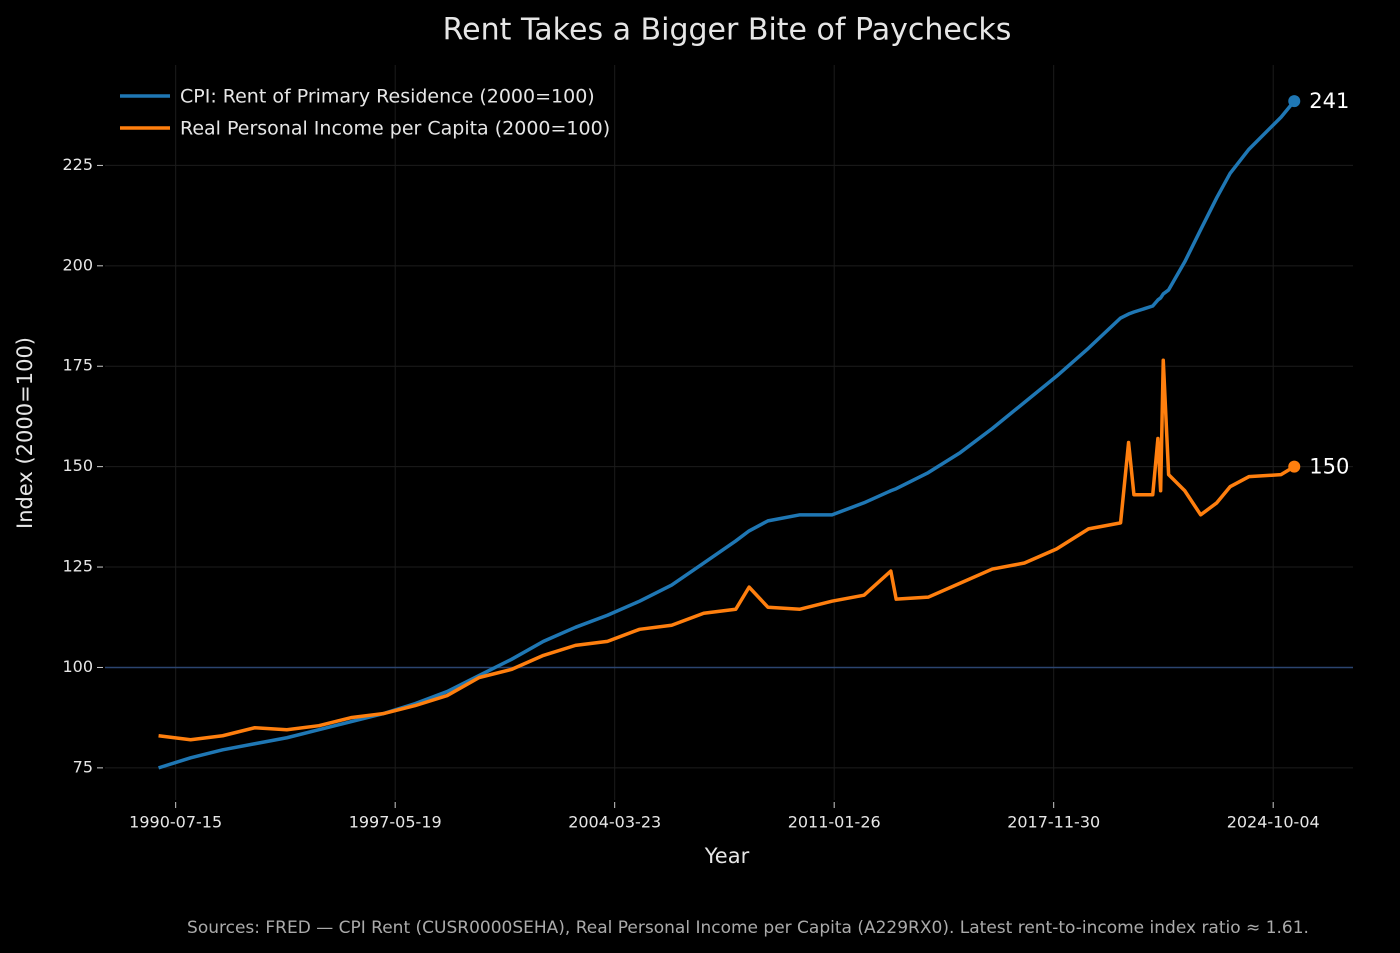 The image size is (1400, 953). What do you see at coordinates (77, 465) in the screenshot?
I see `y-tick-label: 150` at bounding box center [77, 465].